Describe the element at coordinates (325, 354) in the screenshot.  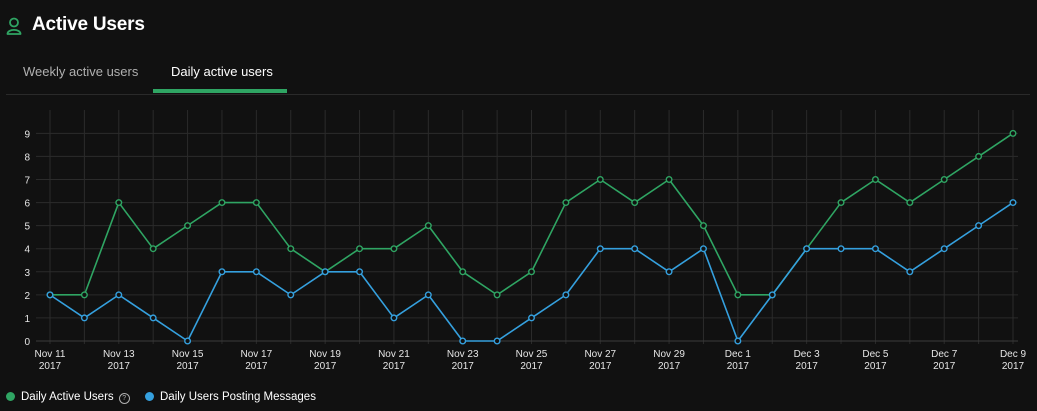
I see `x-tick-label: Nov 19` at that location.